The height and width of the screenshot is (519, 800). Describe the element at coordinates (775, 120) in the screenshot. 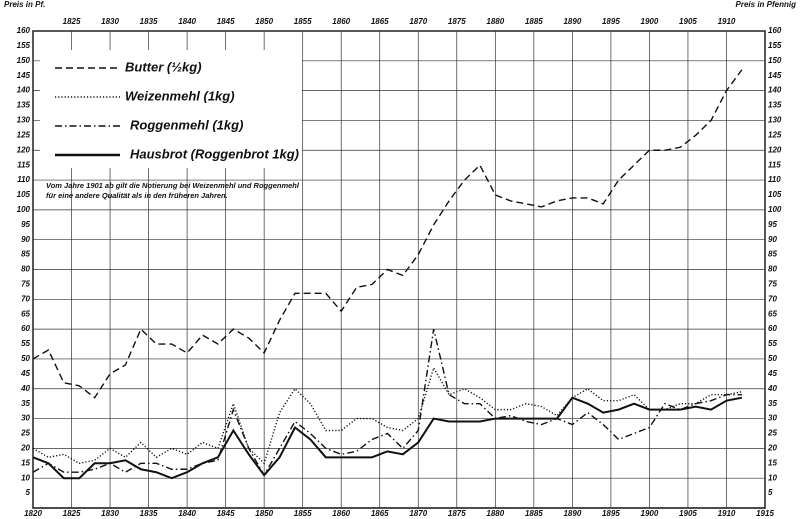

I see `y-tick-label-right: 130` at that location.